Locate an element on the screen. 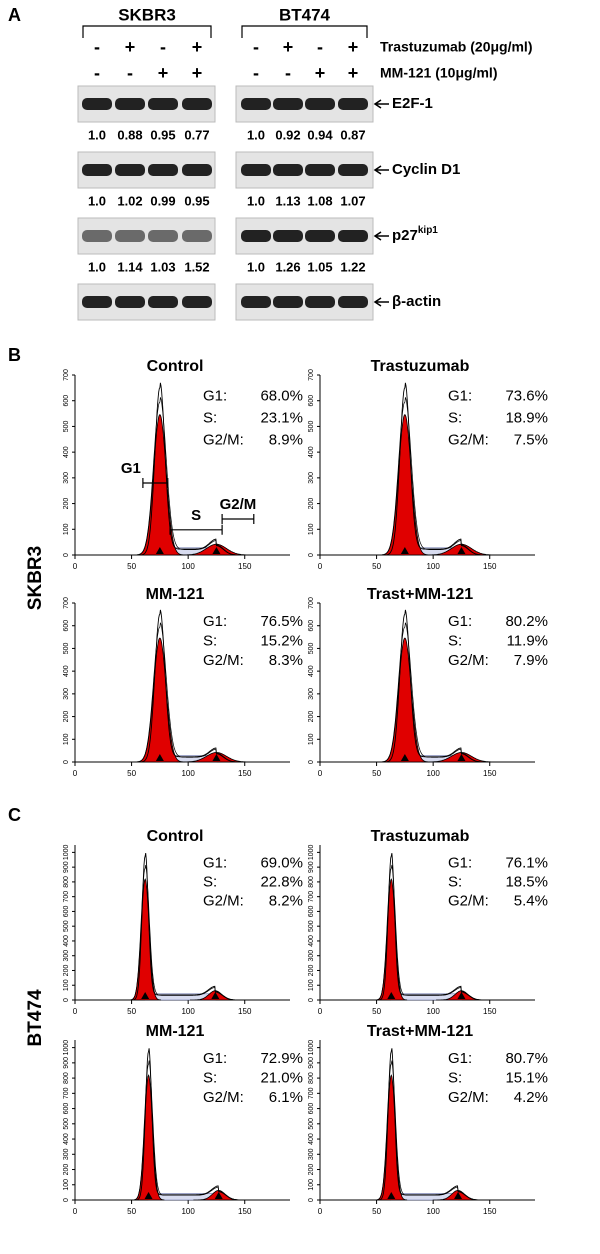 Image resolution: width=600 pixels, height=1254 pixels. y-tick-label: 900 is located at coordinates (66, 1063).